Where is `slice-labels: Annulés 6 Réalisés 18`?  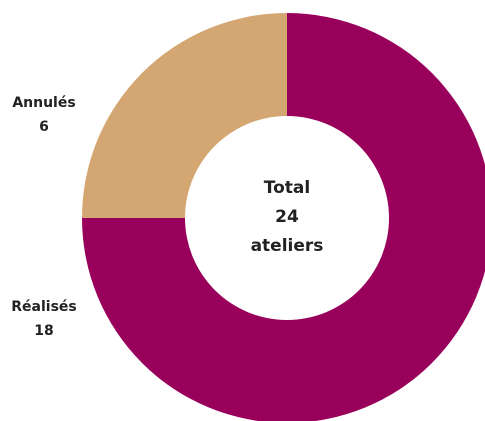 slice-labels: Annulés 6 Réalisés 18 is located at coordinates (43, 217).